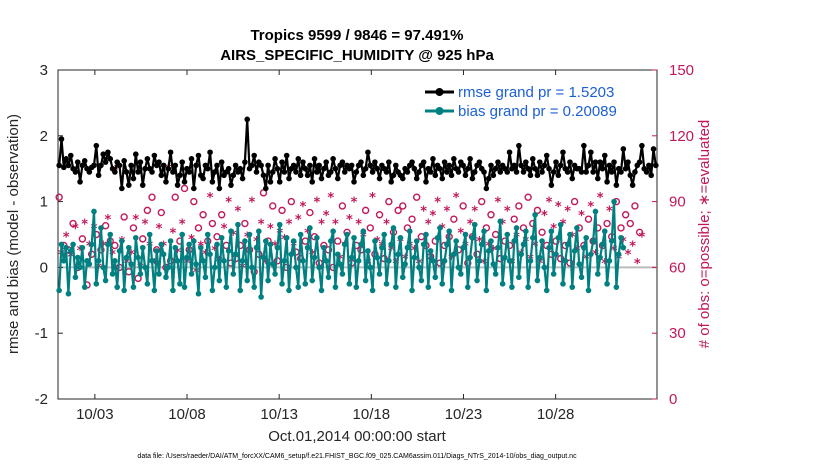 This screenshot has width=830, height=470. Describe the element at coordinates (704, 234) in the screenshot. I see `y-axis-label-right: # of obs: o=possible; ∗=evaluated` at that location.